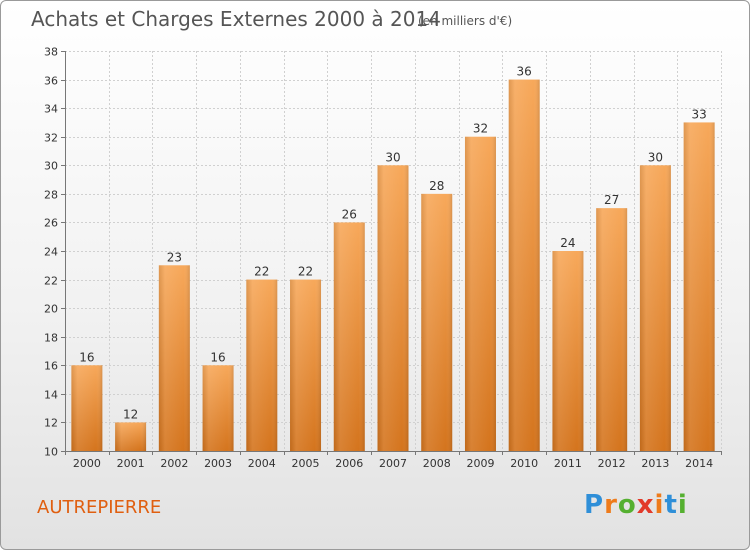 The image size is (750, 550). Describe the element at coordinates (99, 507) in the screenshot. I see `commune-name: AUTREPIERRE` at that location.